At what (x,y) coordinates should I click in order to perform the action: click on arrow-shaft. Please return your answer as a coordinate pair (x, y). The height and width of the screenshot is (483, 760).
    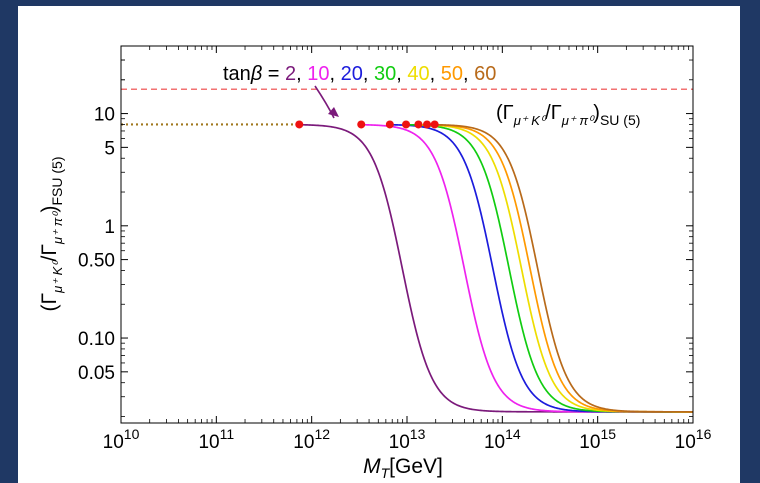
    Looking at the image, I should click on (324, 102).